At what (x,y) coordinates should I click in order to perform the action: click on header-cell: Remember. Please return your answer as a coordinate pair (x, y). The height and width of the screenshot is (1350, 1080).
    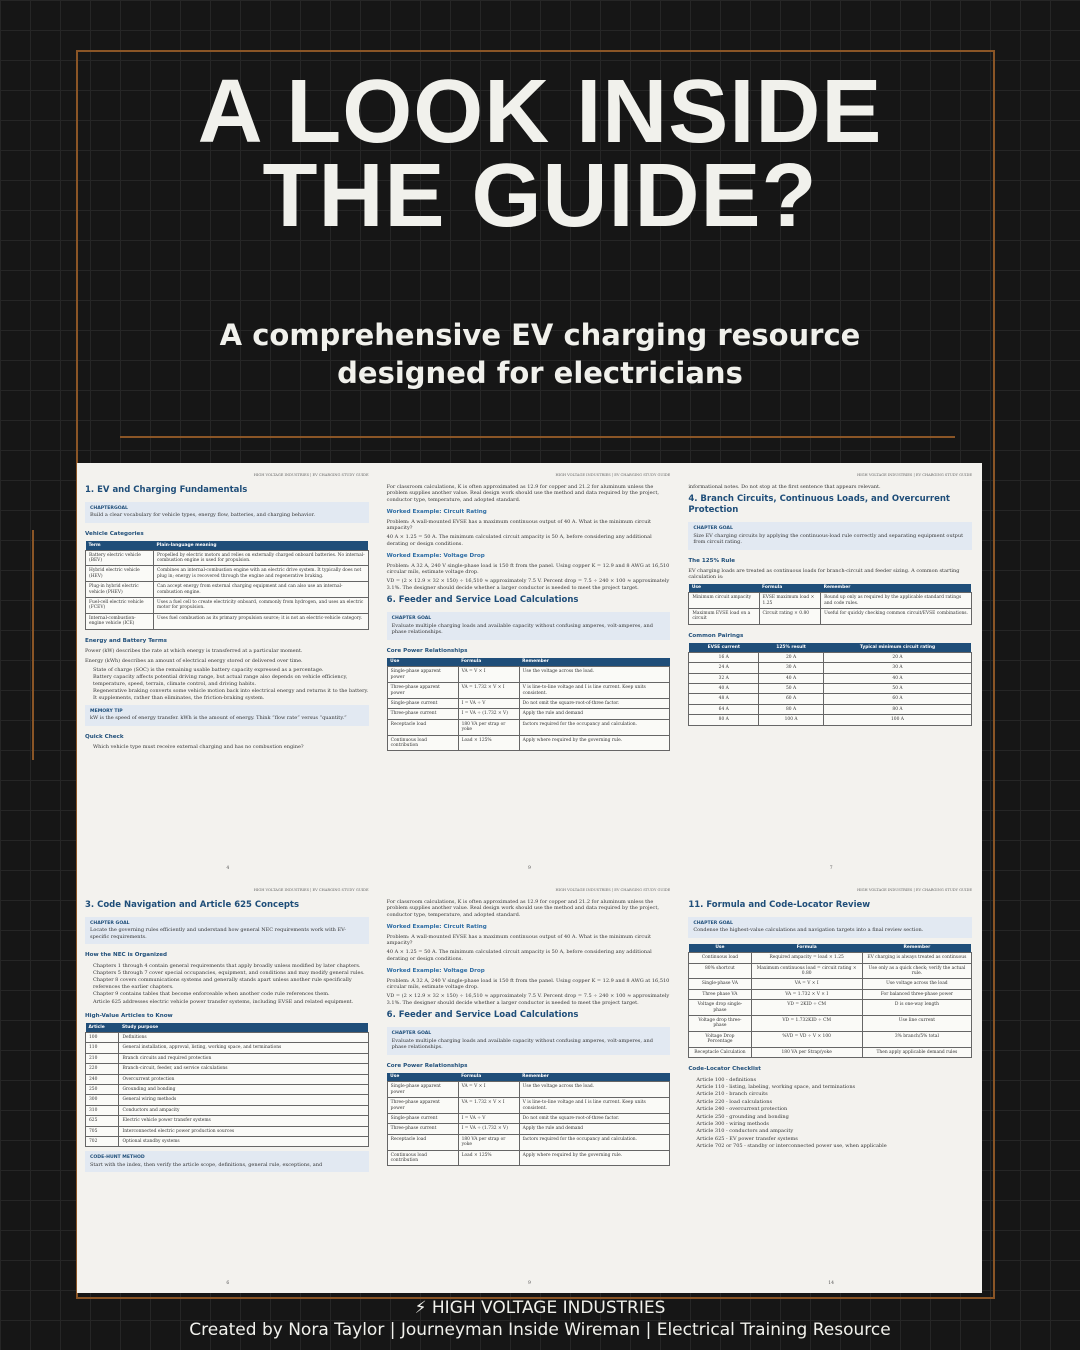
    Looking at the image, I should click on (896, 588).